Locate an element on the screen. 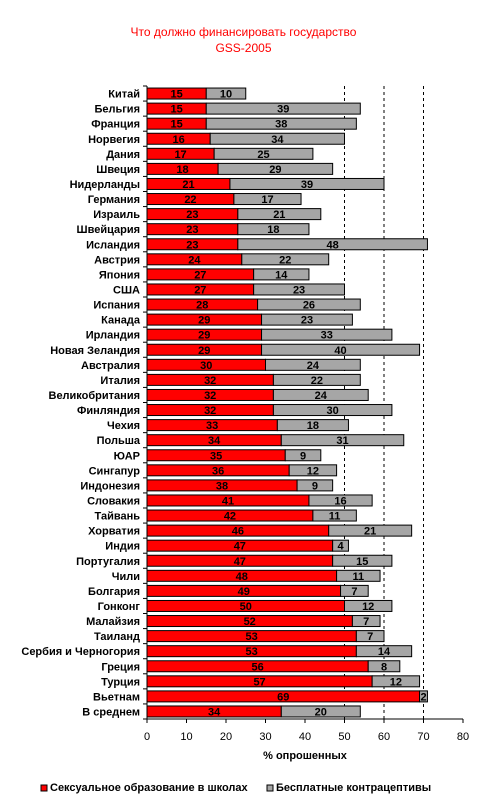 This screenshot has height=804, width=487. category-label: Нидерланды is located at coordinates (105, 185).